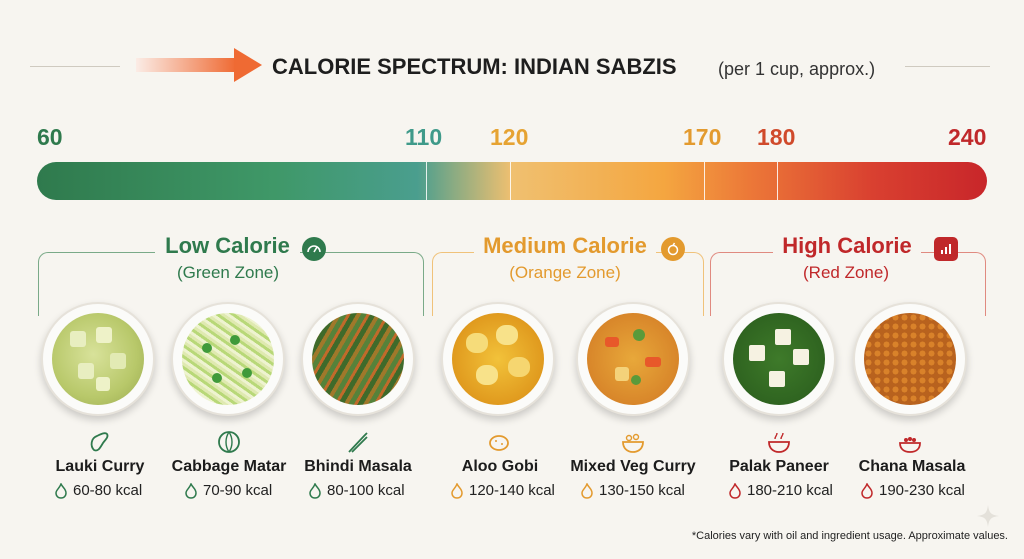 The height and width of the screenshot is (559, 1024). Describe the element at coordinates (910, 445) in the screenshot. I see `chickpea-bowl-icon` at that location.